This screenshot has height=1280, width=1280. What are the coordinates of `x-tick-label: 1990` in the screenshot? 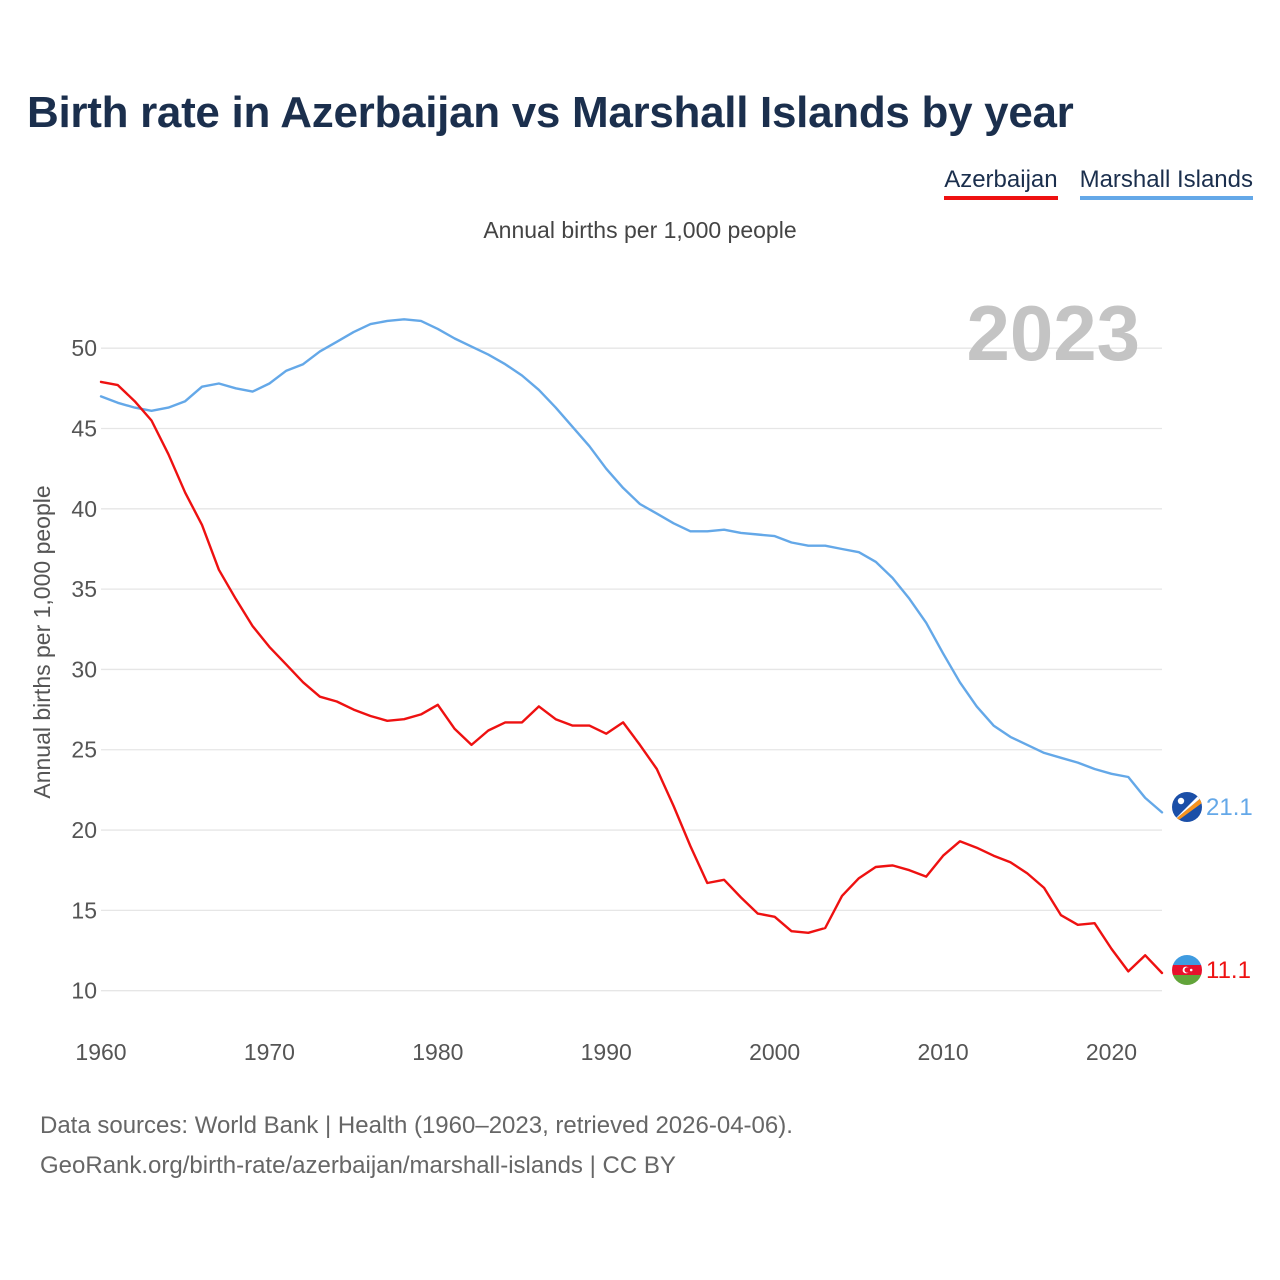 It's located at (606, 1052).